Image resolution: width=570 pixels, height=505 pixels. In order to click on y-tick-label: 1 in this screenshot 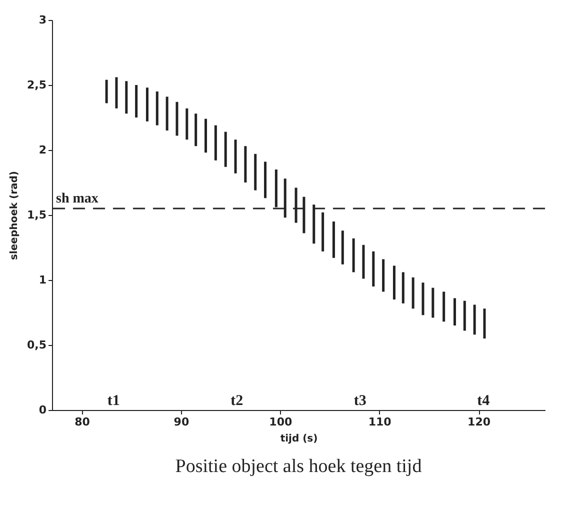, I will do `click(42, 280)`.